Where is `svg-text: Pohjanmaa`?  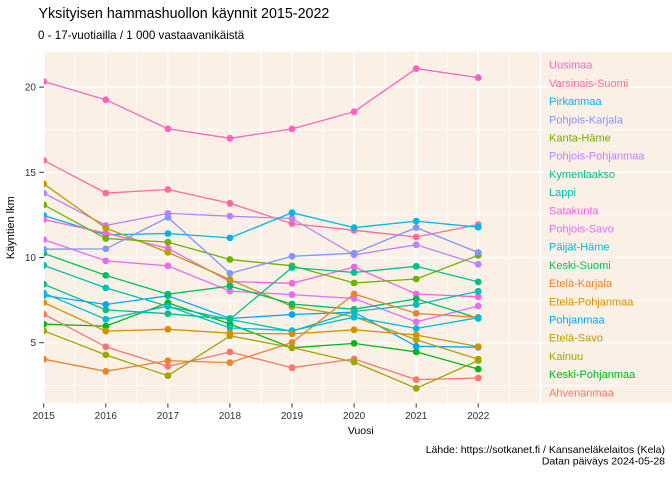 svg-text: Pohjanmaa is located at coordinates (577, 321).